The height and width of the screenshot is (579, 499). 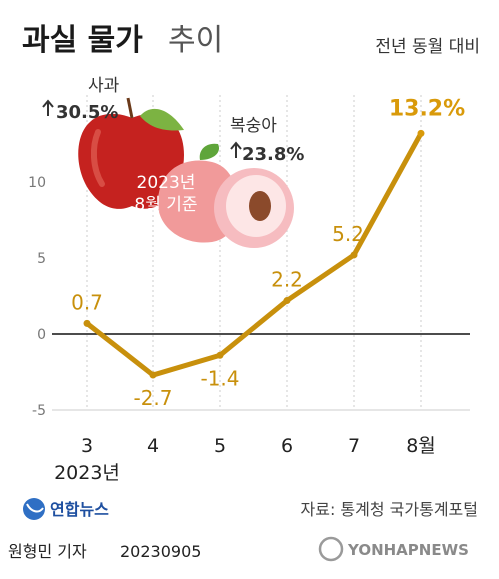 What do you see at coordinates (287, 446) in the screenshot?
I see `x-tick-label: 6` at bounding box center [287, 446].